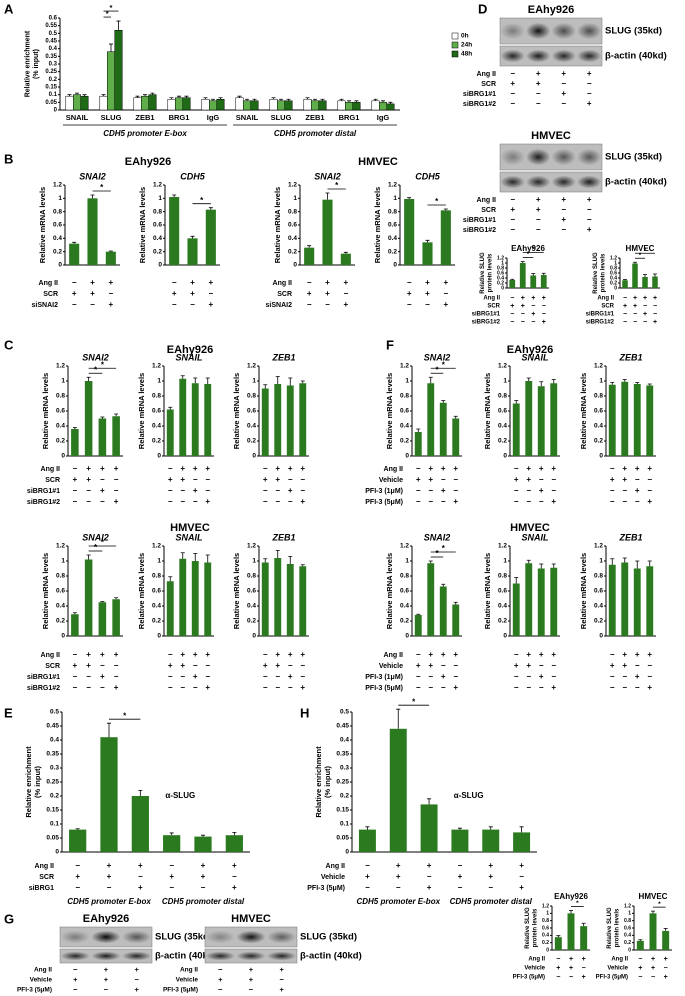 Image resolution: width=685 pixels, height=996 pixels. I want to click on chart-title: HMVEC, so click(640, 248).